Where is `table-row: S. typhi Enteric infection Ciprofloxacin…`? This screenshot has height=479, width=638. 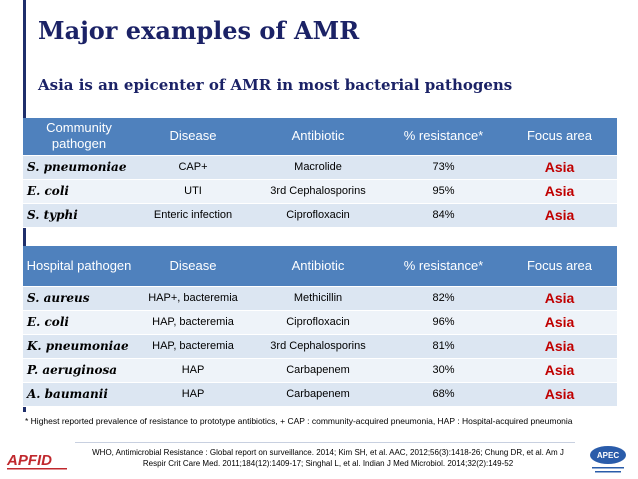
table-row: S. typhi Enteric infection Ciprofloxacin… is located at coordinates (320, 215).